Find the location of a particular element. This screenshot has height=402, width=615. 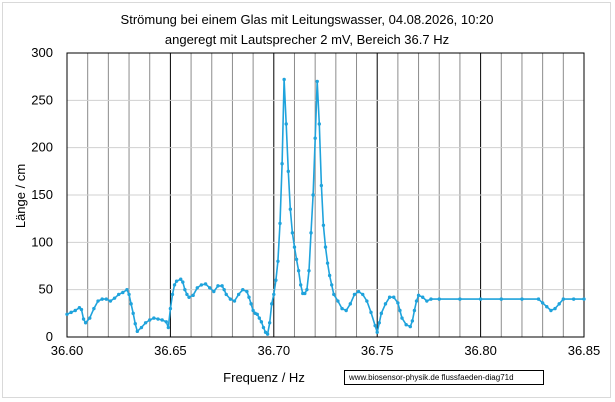

x-tick-label: 36.65 is located at coordinates (170, 350).